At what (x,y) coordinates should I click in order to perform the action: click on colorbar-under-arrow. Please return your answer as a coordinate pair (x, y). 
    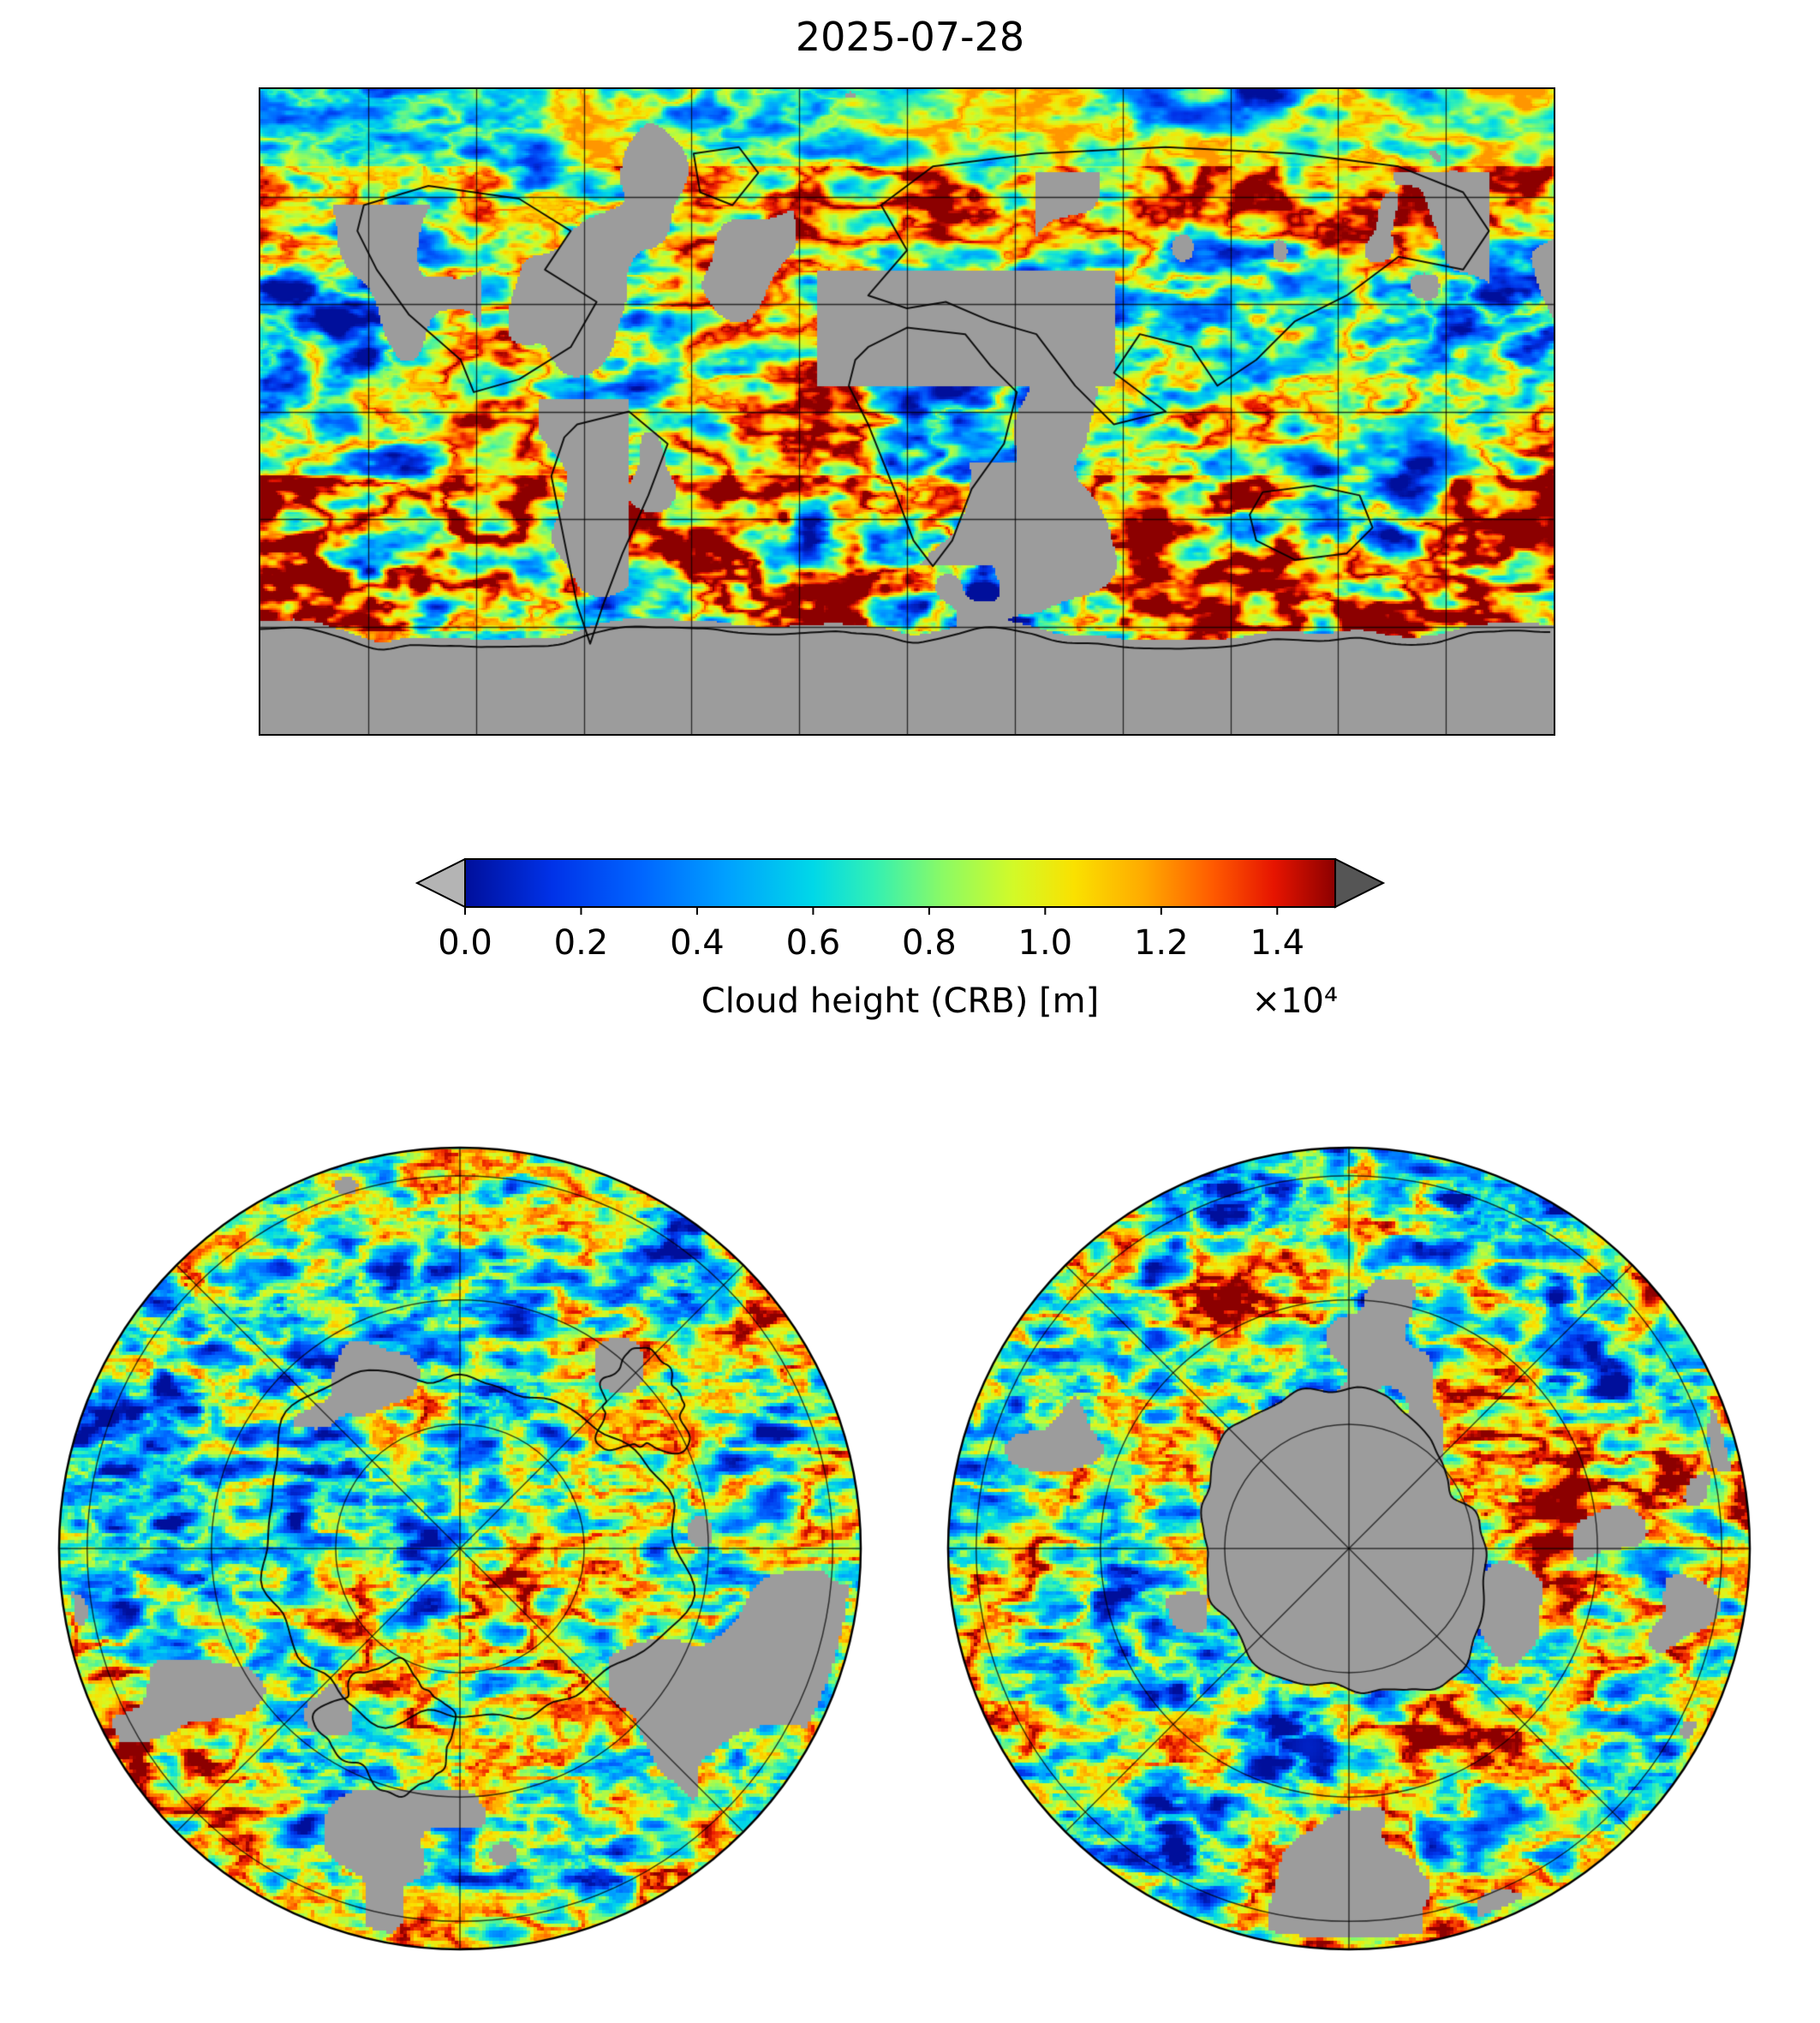
    Looking at the image, I should click on (440, 883).